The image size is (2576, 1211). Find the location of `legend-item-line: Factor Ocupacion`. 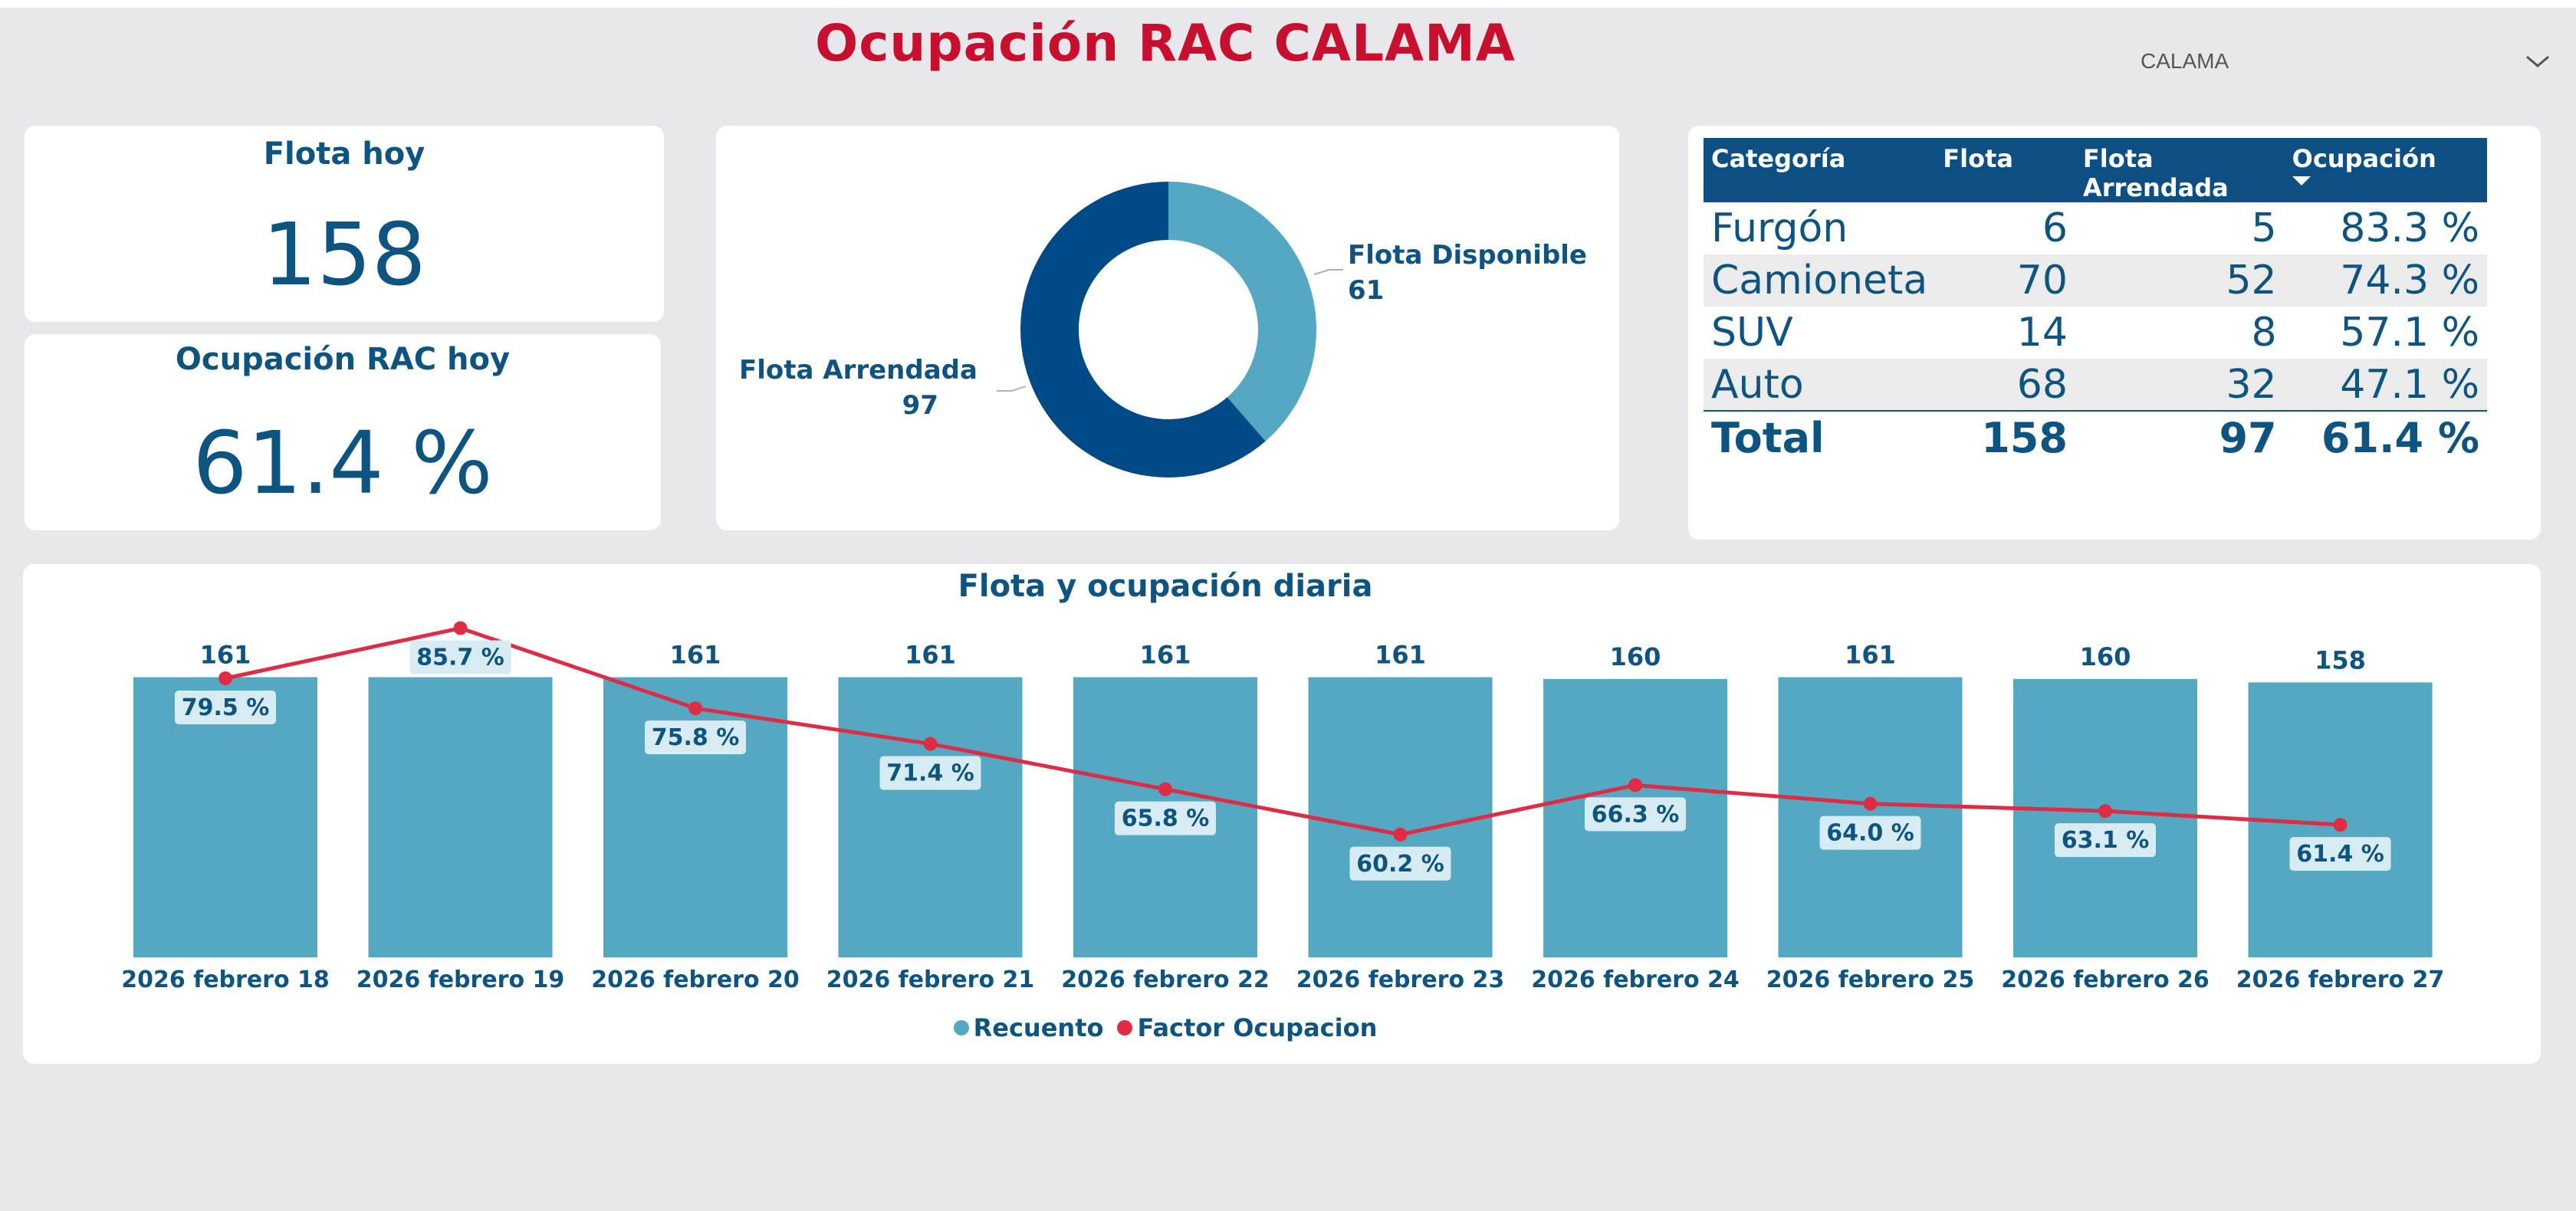

legend-item-line: Factor Ocupacion is located at coordinates (1247, 1027).